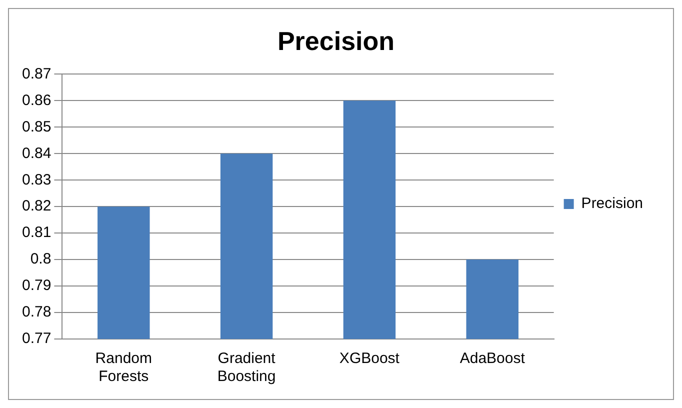  What do you see at coordinates (37, 206) in the screenshot?
I see `y-tick-label: 0.82` at bounding box center [37, 206].